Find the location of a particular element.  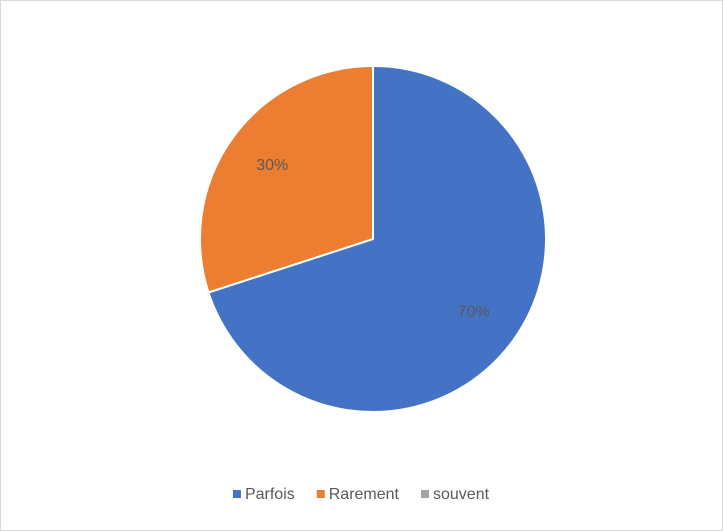

legend-label: Parfois is located at coordinates (270, 494).